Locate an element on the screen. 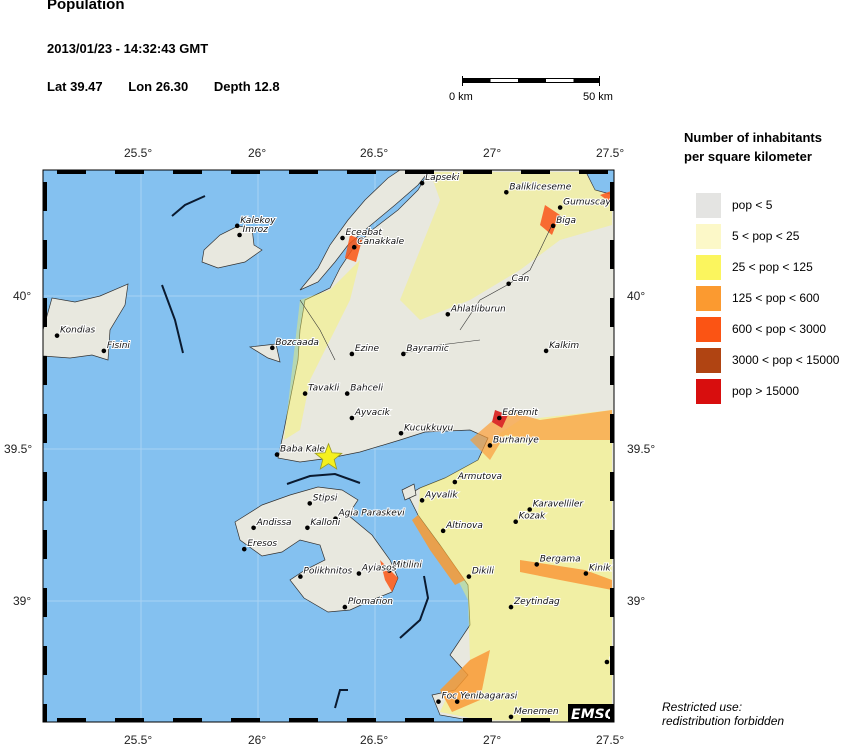  lon-tick-bottom: 27.5° is located at coordinates (610, 739).